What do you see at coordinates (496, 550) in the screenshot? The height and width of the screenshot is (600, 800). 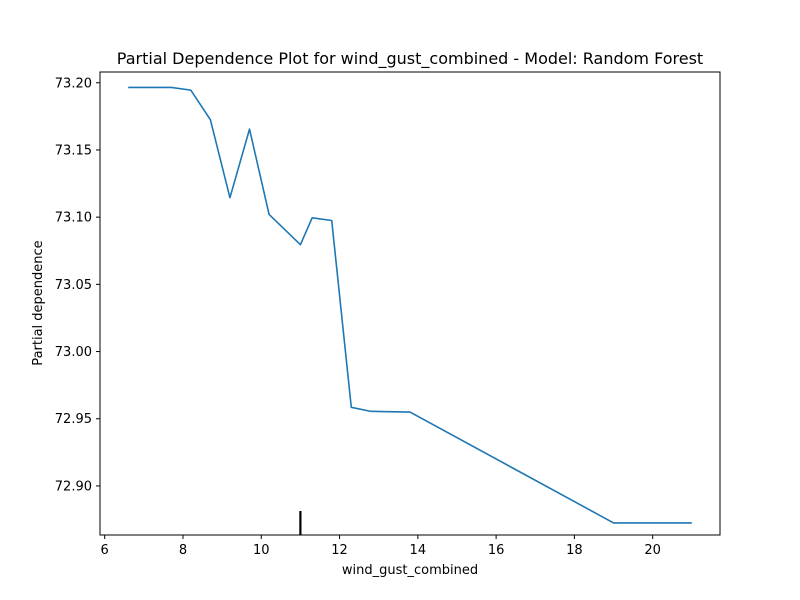 I see `x-tick-label-5: 16` at bounding box center [496, 550].